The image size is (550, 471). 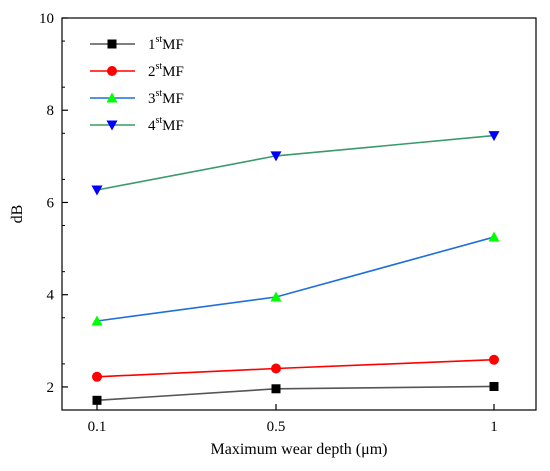 What do you see at coordinates (51, 111) in the screenshot?
I see `y-tick-label: 8` at bounding box center [51, 111].